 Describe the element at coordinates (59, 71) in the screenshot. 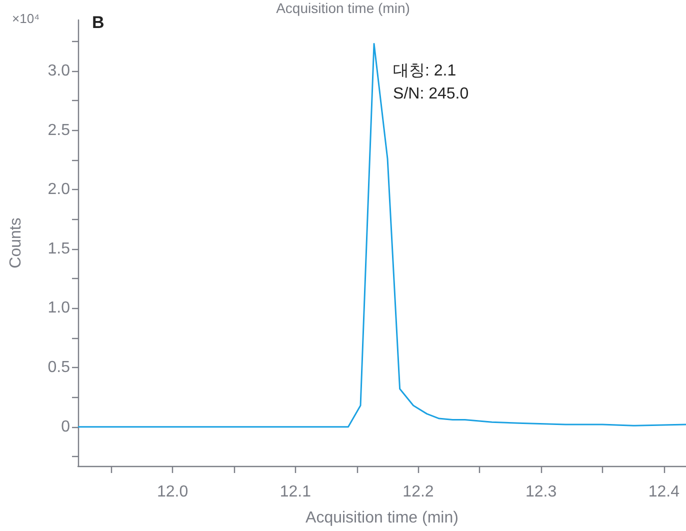

I see `y-tick-label: 3.0` at that location.